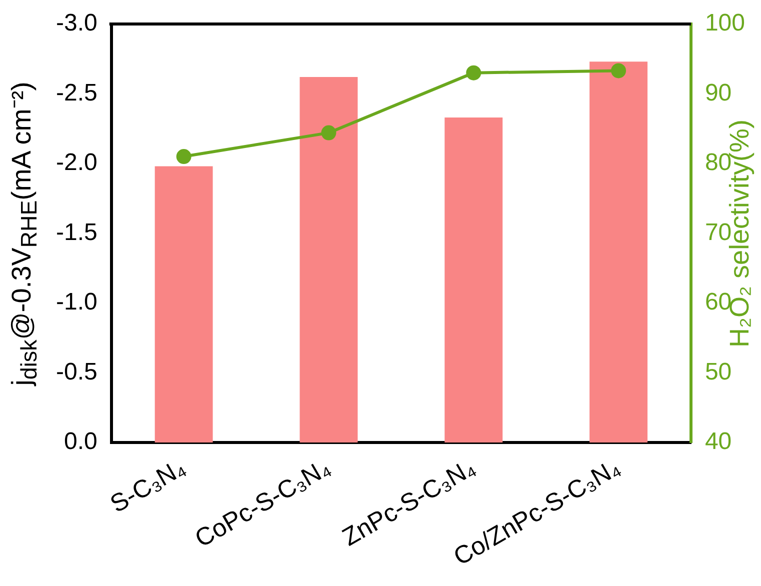 The width and height of the screenshot is (761, 586). What do you see at coordinates (718, 92) in the screenshot?
I see `y2-tick-label: 90` at bounding box center [718, 92].